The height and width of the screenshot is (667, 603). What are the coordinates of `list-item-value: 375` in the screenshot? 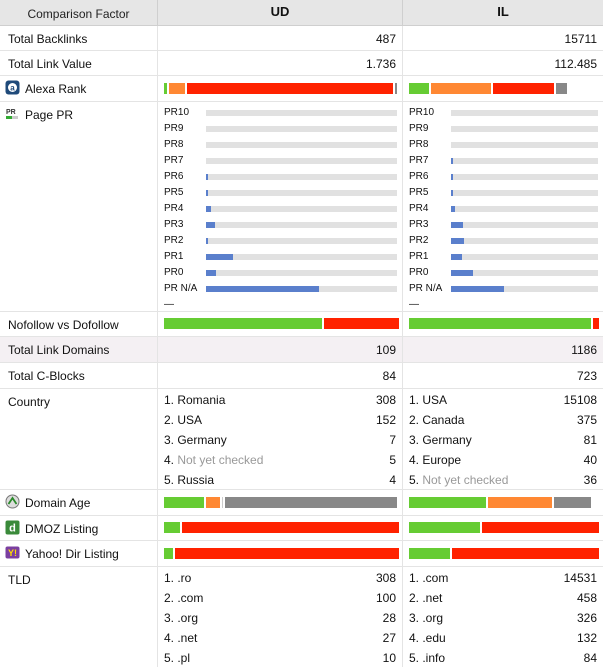 It's located at (586, 420).